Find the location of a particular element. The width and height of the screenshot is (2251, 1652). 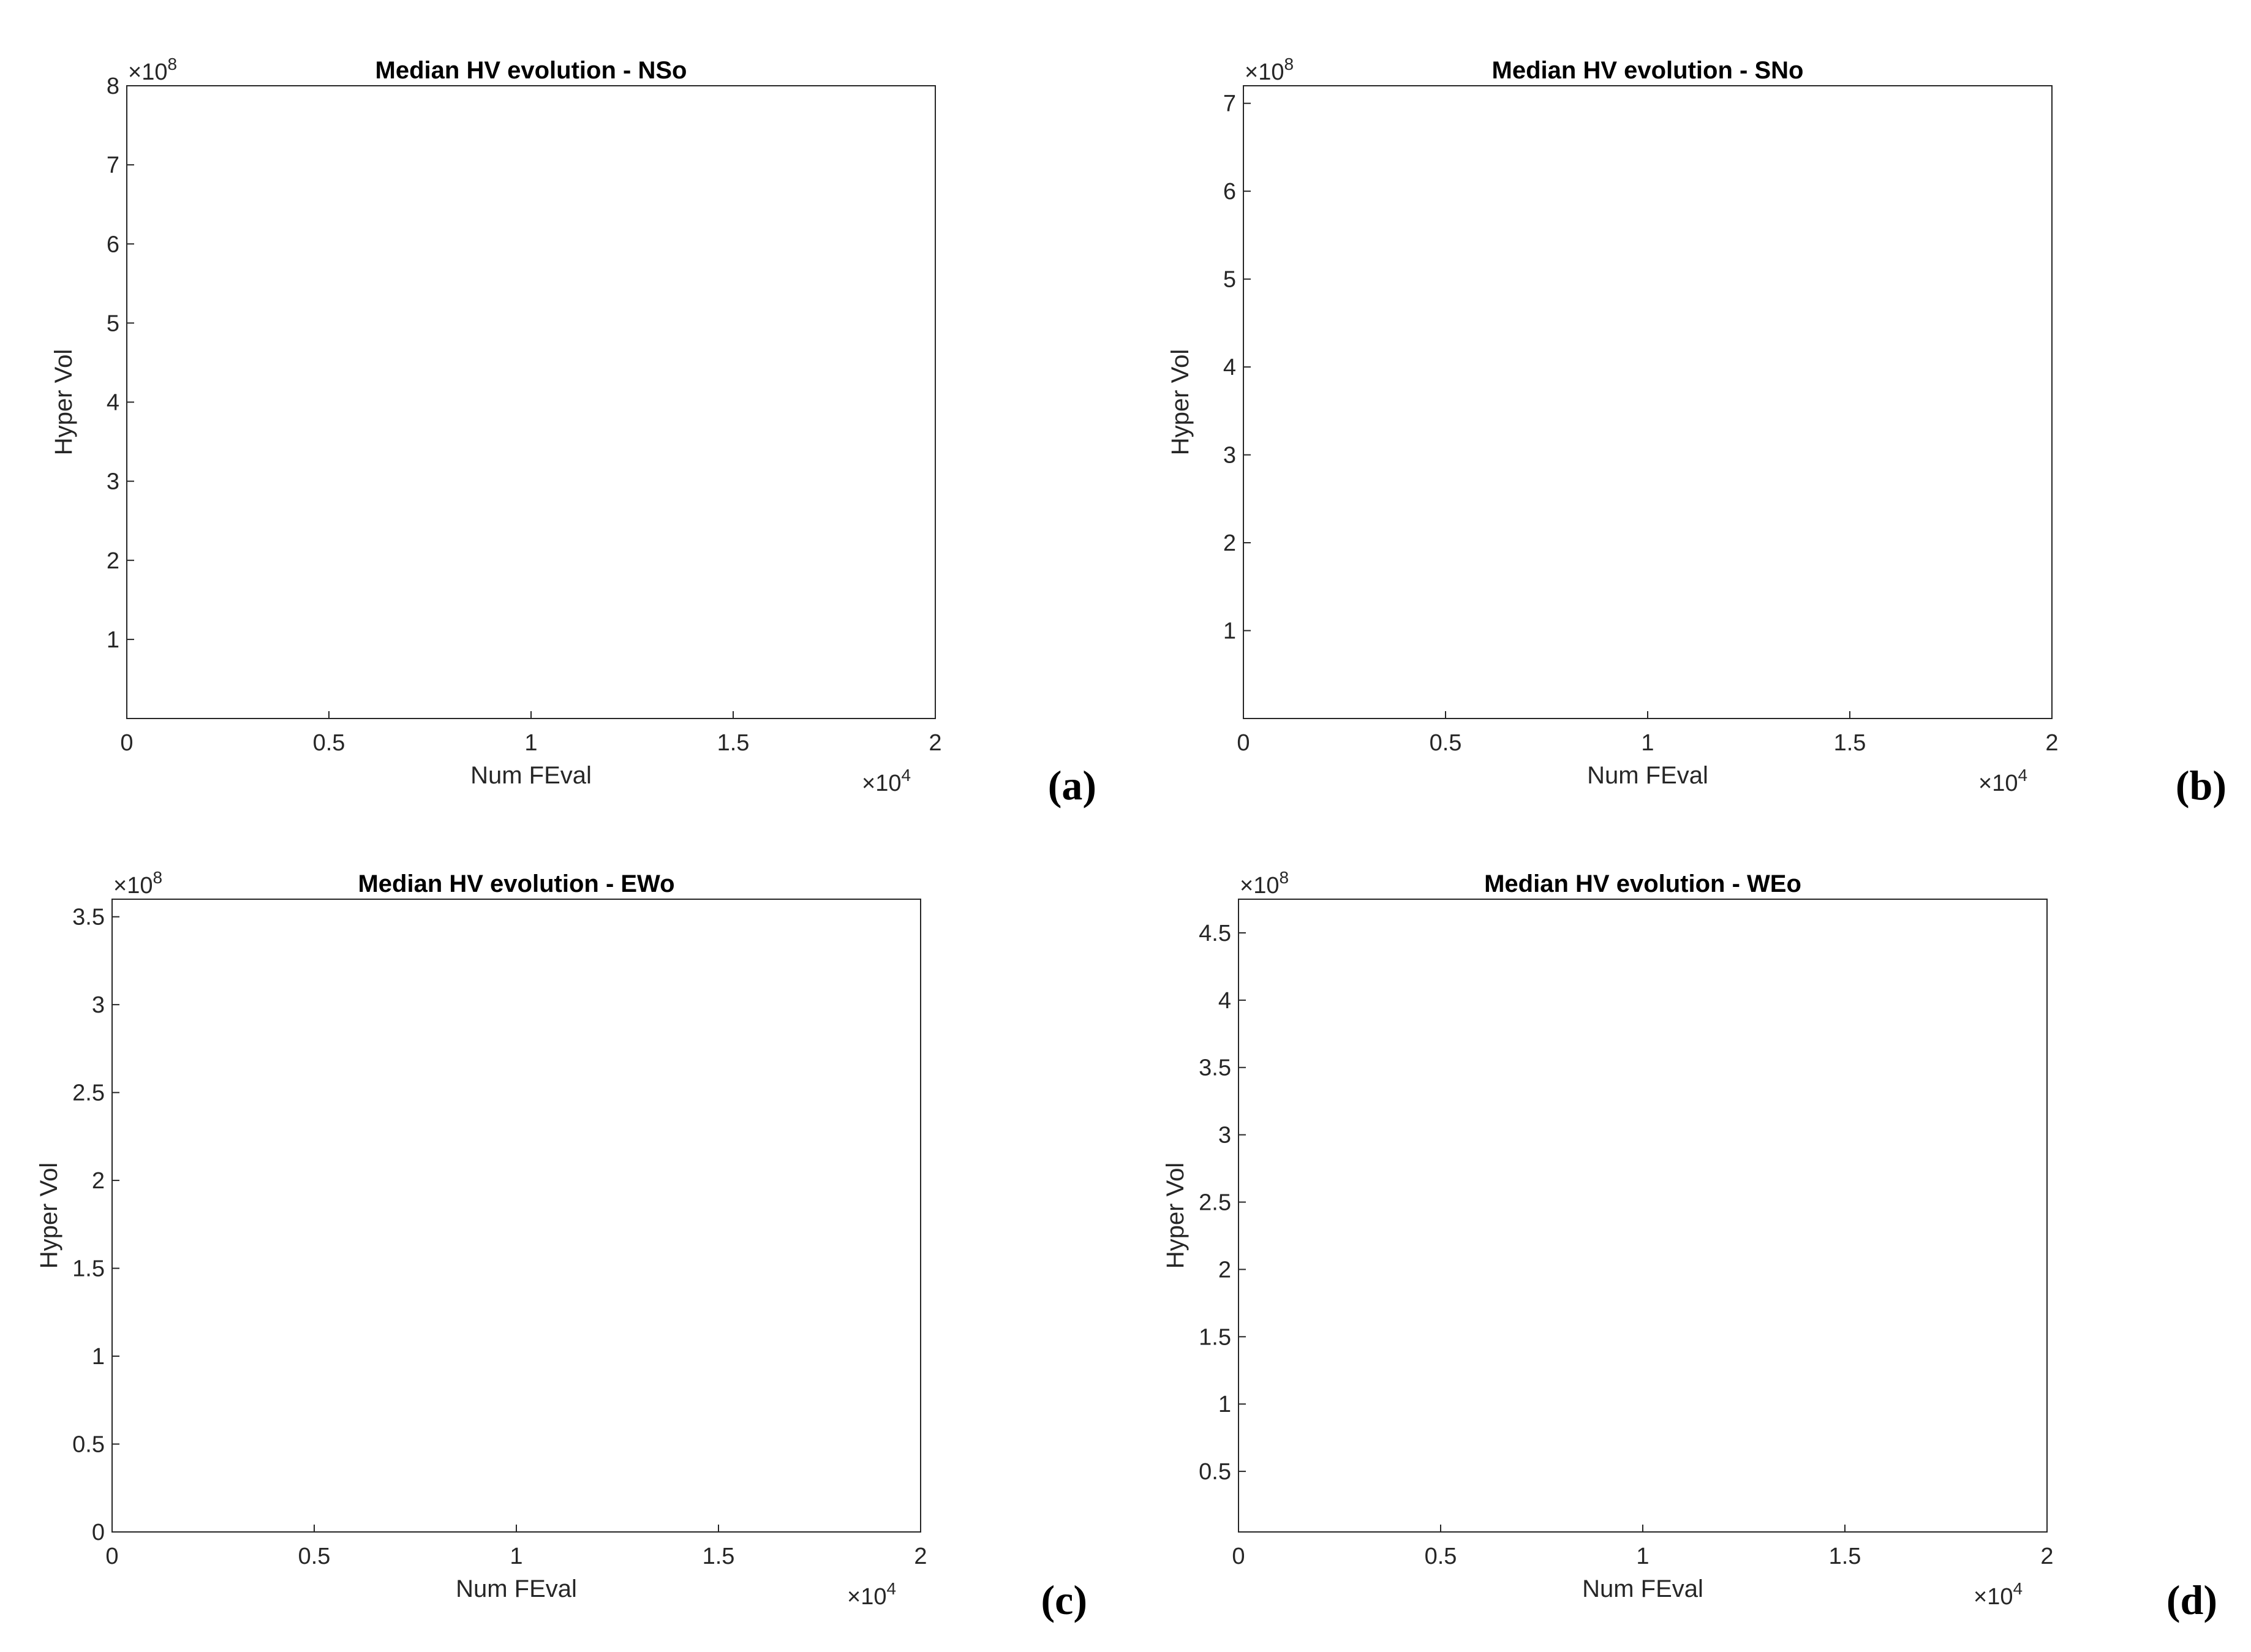

chart-title: Median HV evolution - SNo is located at coordinates (1648, 70).